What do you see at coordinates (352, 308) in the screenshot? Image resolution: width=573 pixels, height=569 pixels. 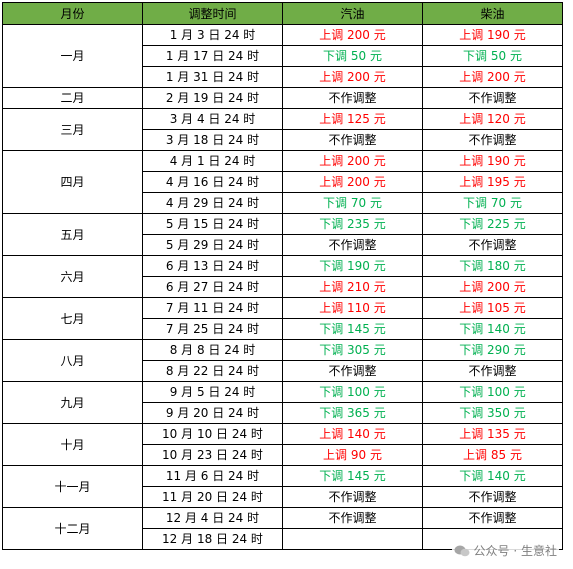 I see `gasoline-cell: 上调 110 元` at bounding box center [352, 308].